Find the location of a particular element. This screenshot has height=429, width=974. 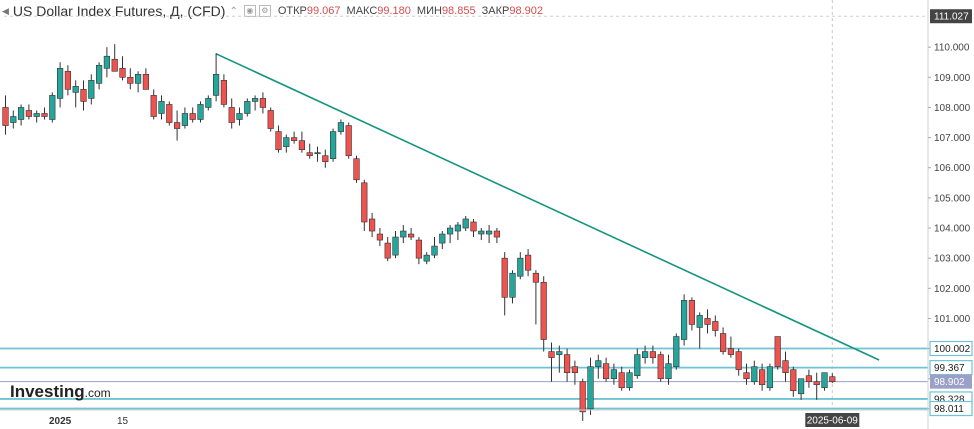

open-label: ОТКР is located at coordinates (292, 11).